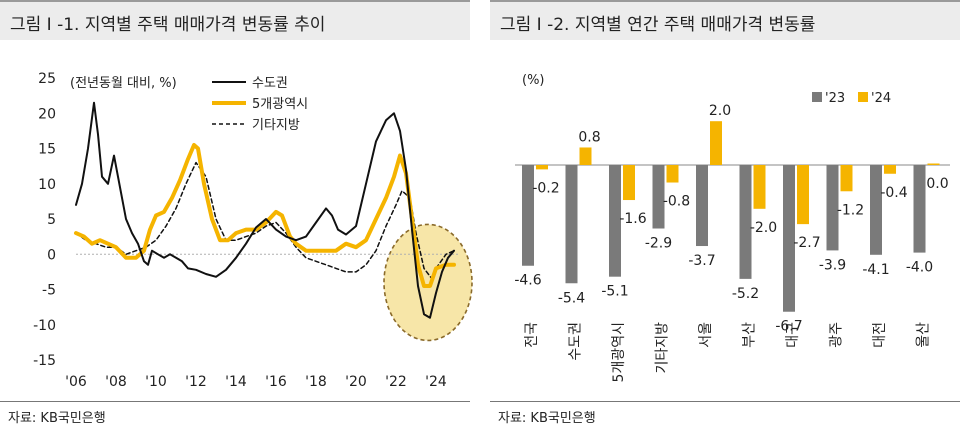 The image size is (960, 442). What do you see at coordinates (76, 382) in the screenshot?
I see `x-tick-label: '06` at bounding box center [76, 382].